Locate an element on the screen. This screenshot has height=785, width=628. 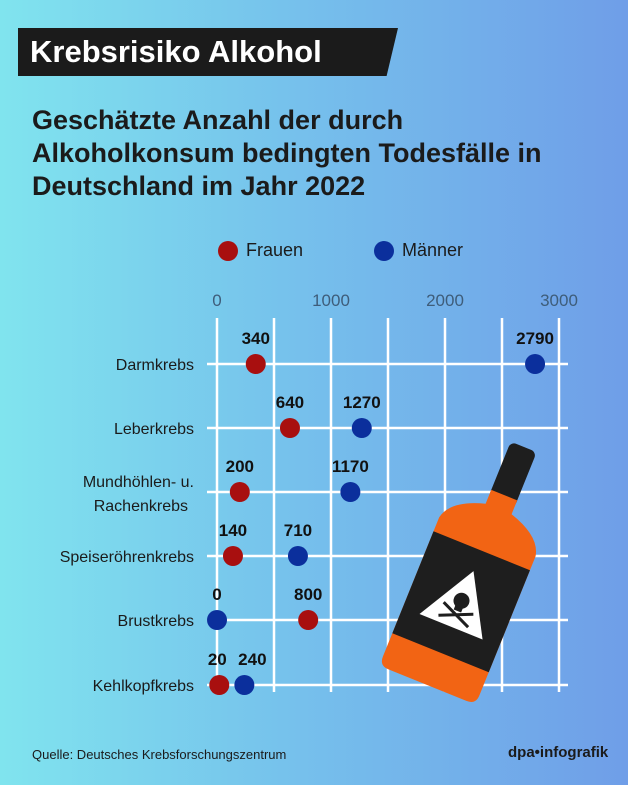
bottle-neck is located at coordinates (512, 474).